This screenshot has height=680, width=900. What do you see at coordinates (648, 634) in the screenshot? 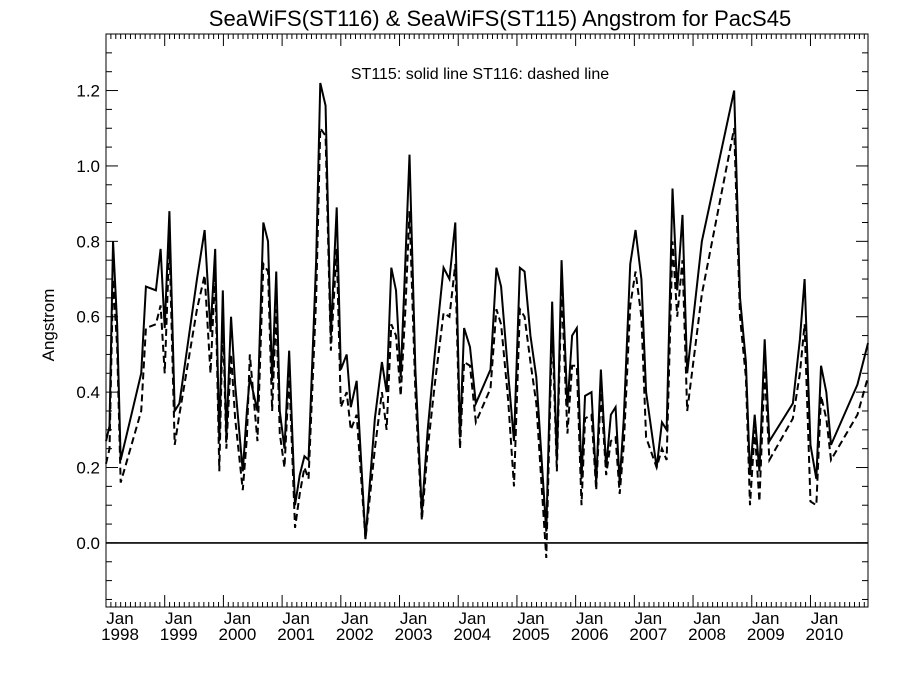
I see `x-tick-label-year: 2007` at bounding box center [648, 634].